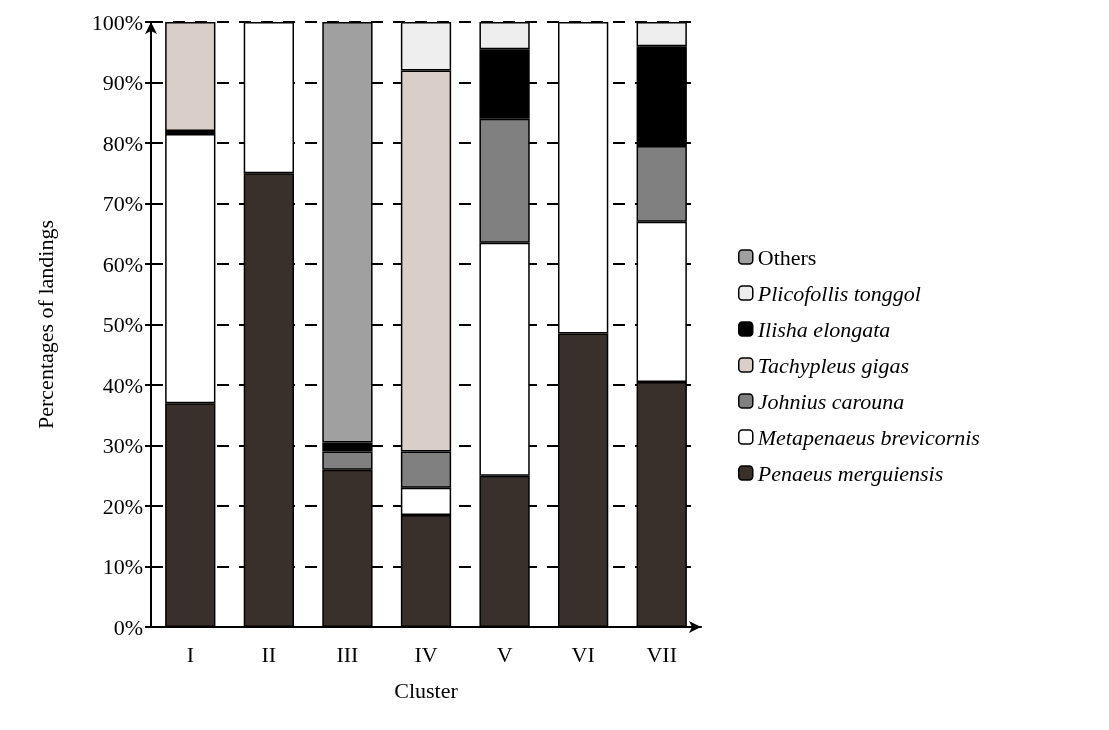 The width and height of the screenshot is (1109, 730). What do you see at coordinates (122, 264) in the screenshot?
I see `y-tick-label: 60%` at bounding box center [122, 264].